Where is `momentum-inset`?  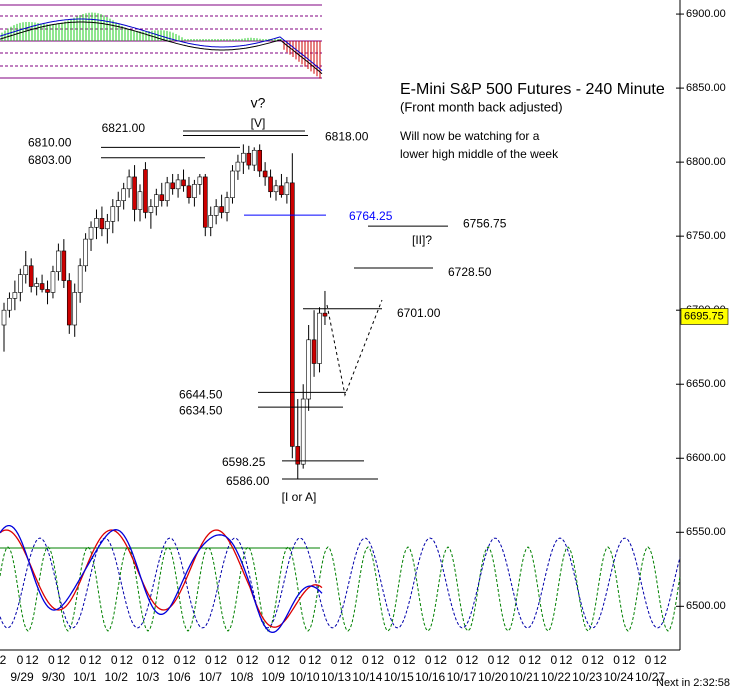
momentum-inset is located at coordinates (161, 41).